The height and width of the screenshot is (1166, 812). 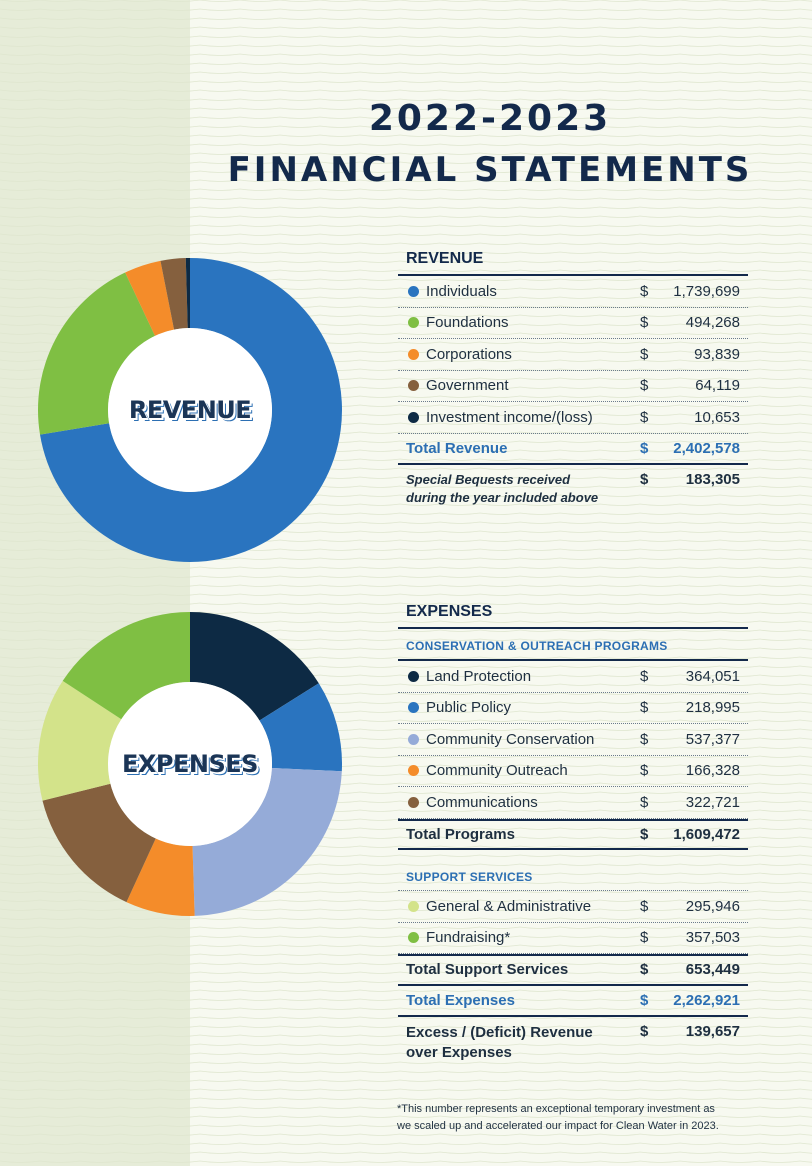 I want to click on row-label: General & Administrative, so click(x=519, y=906).